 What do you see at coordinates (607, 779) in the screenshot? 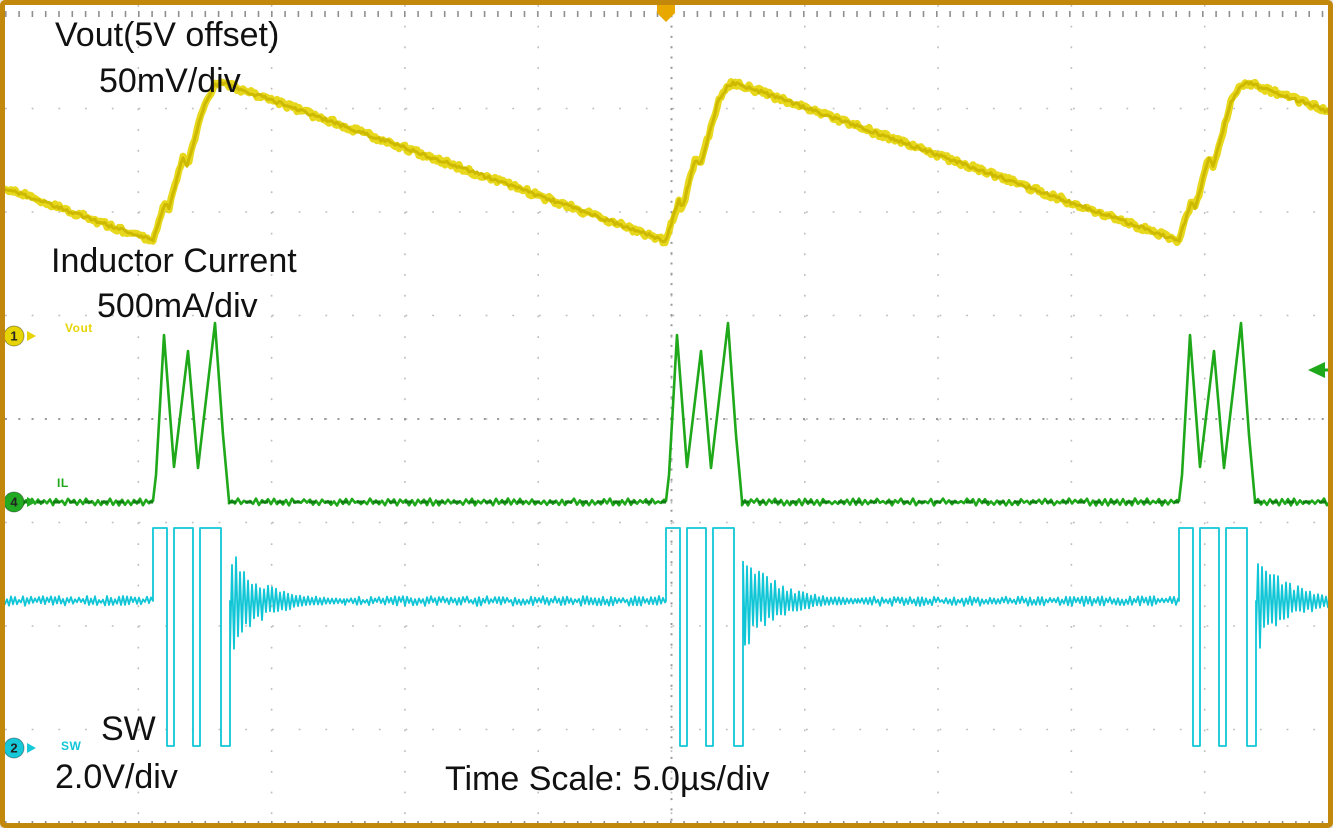
I see `time-scale-label: Time Scale: 5.0µs/div` at bounding box center [607, 779].